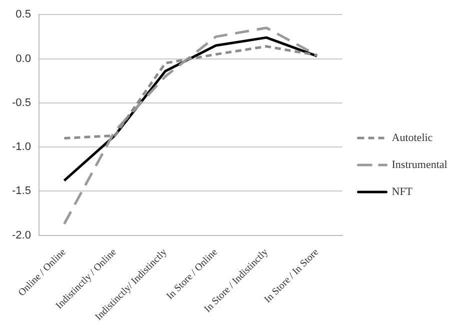 Image resolution: width=459 pixels, height=328 pixels. I want to click on y-tick-label: -1.5, so click(21, 191).